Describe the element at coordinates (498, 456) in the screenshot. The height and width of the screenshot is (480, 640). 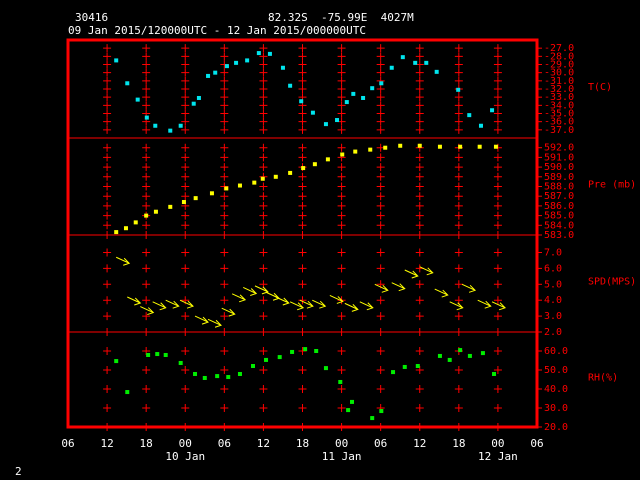
I see `date-label: 12 Jan` at that location.